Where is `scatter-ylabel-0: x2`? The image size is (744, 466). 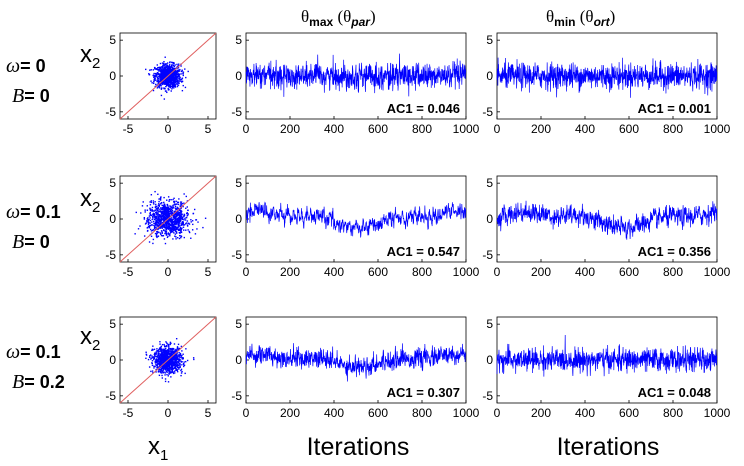
scatter-ylabel-0: x2 is located at coordinates (90, 56).